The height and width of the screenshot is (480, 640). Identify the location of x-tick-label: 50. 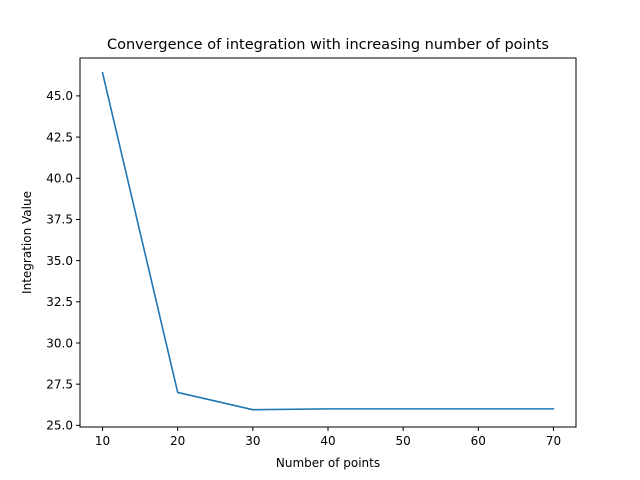
(403, 441).